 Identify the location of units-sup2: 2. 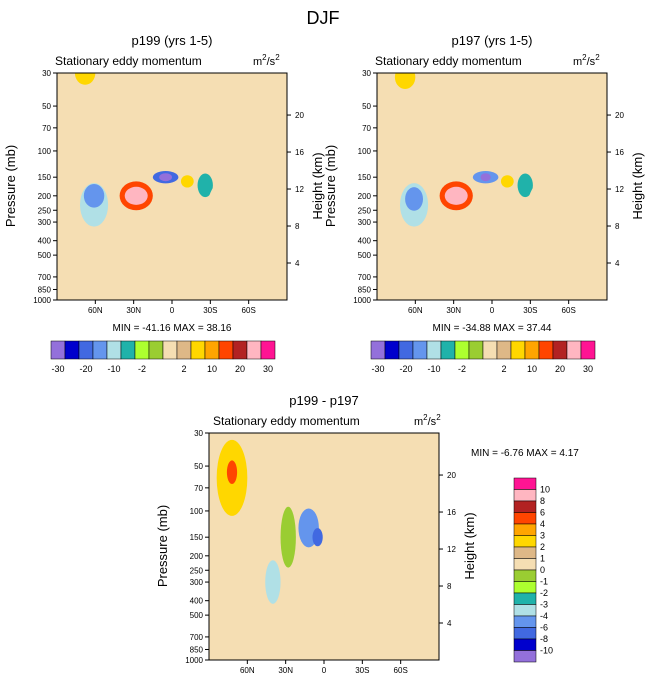
(438, 417).